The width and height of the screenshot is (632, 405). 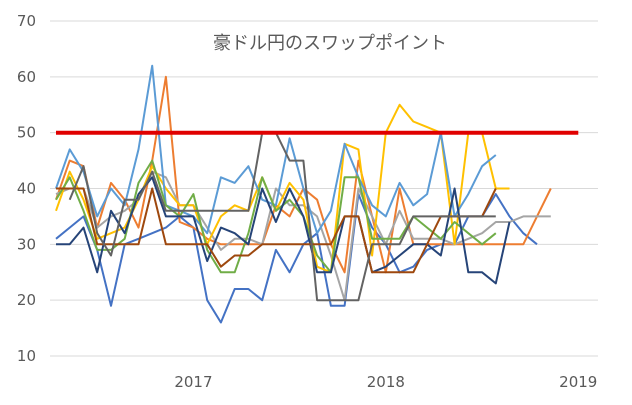 I want to click on x-tick-label: 2018, so click(x=386, y=382).